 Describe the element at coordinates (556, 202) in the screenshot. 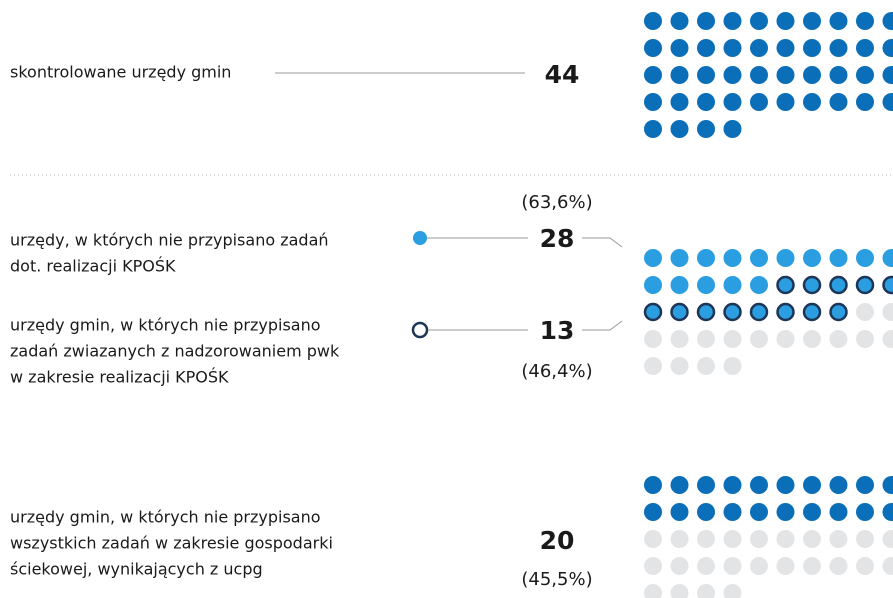

I see `share: (63,6%)` at that location.